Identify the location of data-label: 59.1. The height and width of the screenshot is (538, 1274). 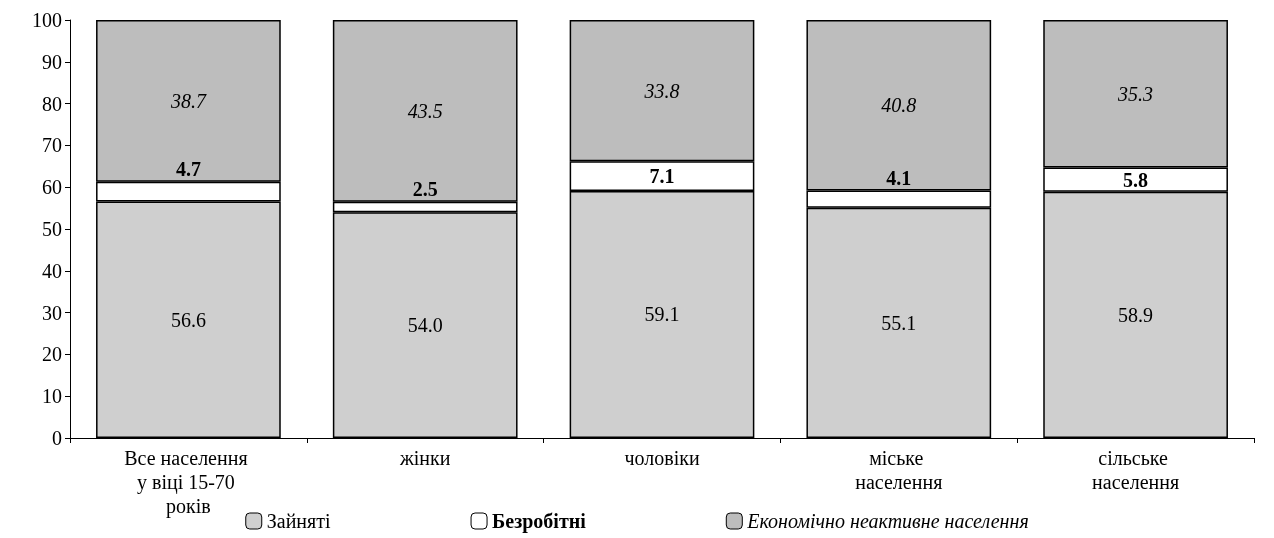
(662, 314).